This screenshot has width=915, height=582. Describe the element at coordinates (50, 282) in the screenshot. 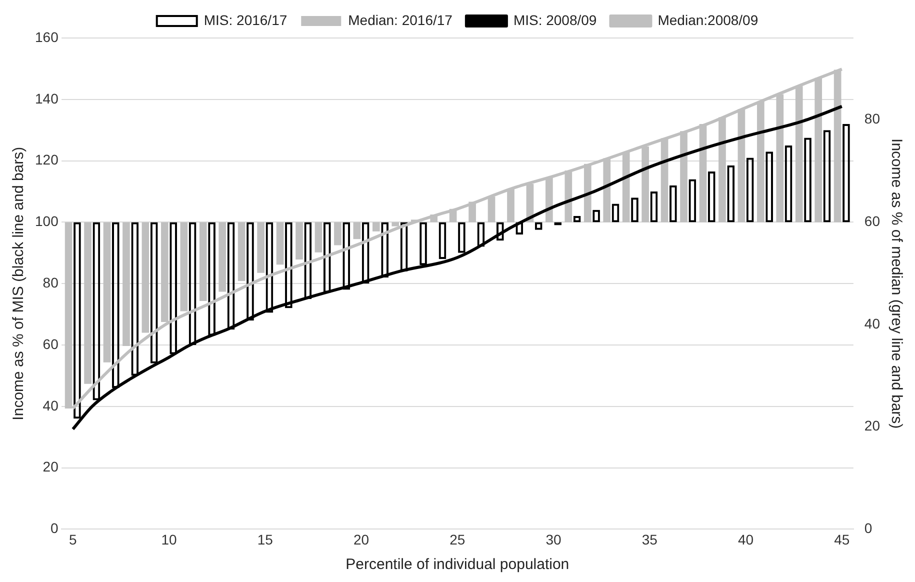

I see `y-tick-label: 80` at that location.